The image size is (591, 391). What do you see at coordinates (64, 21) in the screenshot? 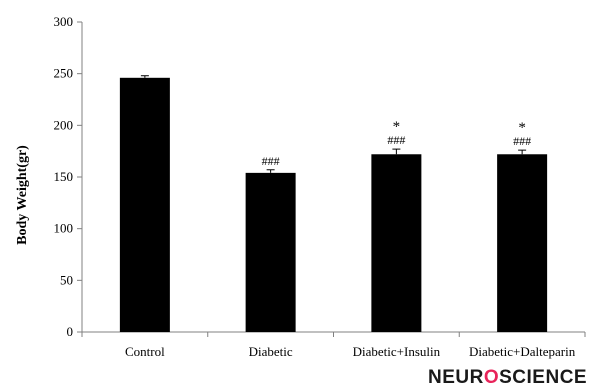
I see `y-tick-label: 300` at bounding box center [64, 21].